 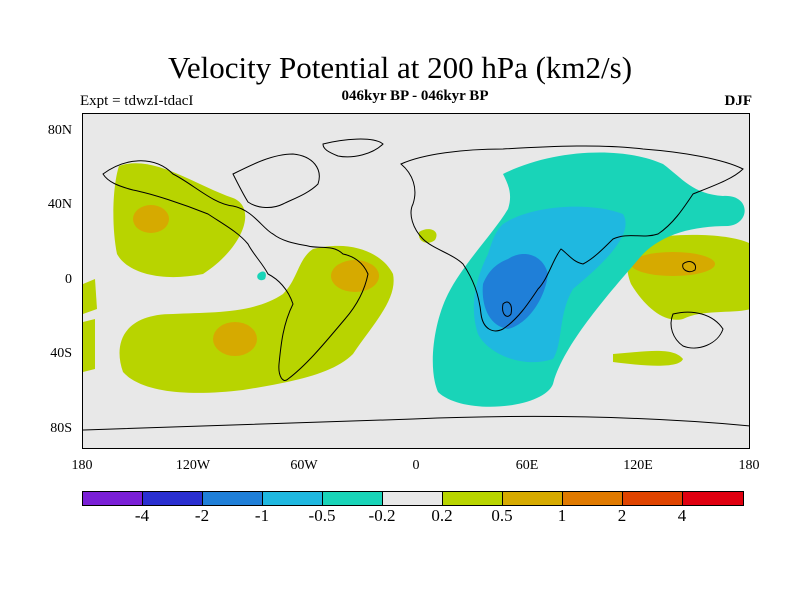 I want to click on colorbar-label: -2, so click(x=202, y=515).